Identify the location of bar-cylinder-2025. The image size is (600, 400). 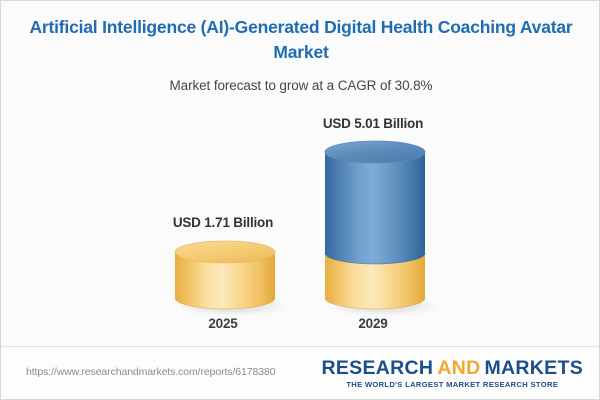
(225, 275).